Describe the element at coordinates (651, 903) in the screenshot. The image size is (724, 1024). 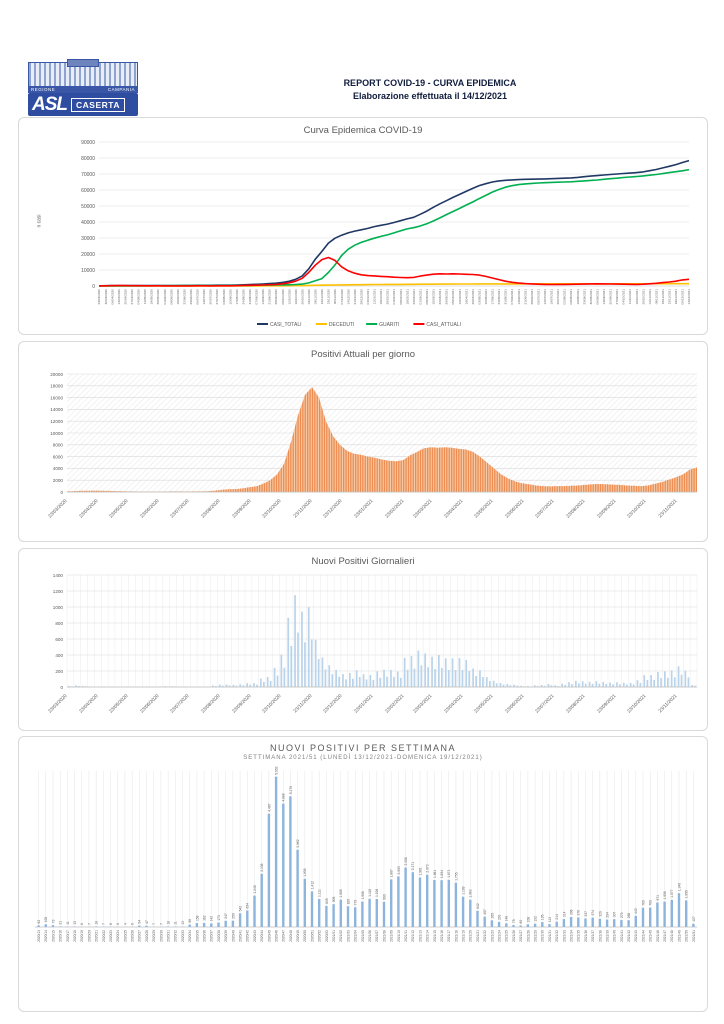
I see `bar-value-label: 769` at that location.